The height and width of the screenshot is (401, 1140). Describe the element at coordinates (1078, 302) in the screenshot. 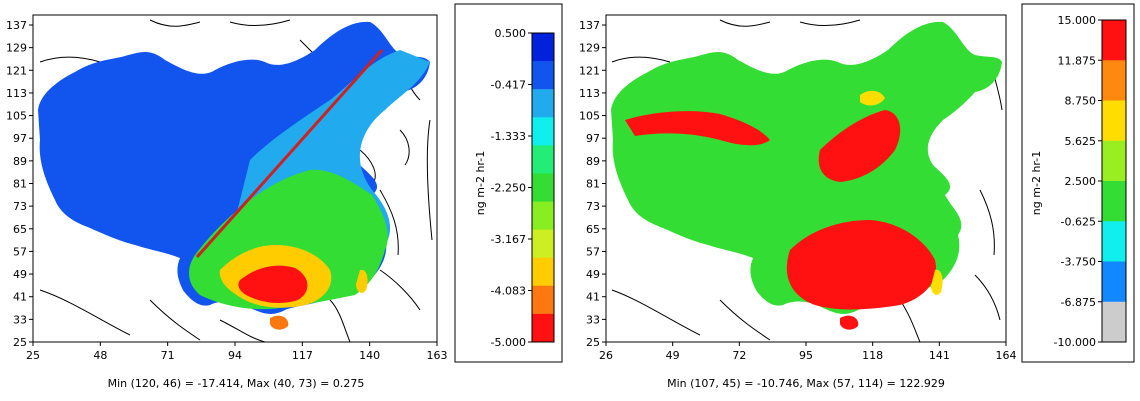

I see `colorbar-2-tick-label: -6.875` at that location.